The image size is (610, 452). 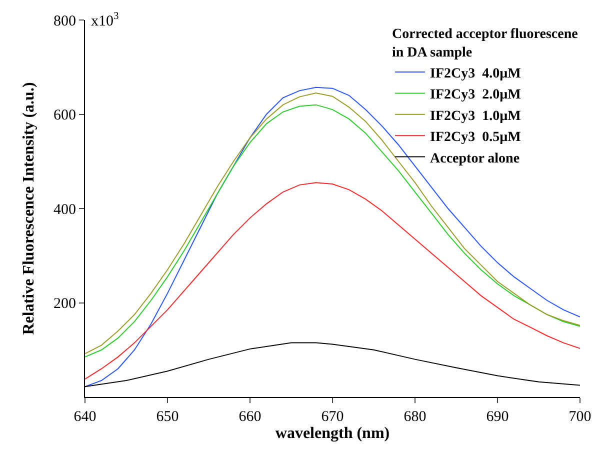 What do you see at coordinates (85, 417) in the screenshot?
I see `x-tick-label: 640` at bounding box center [85, 417].